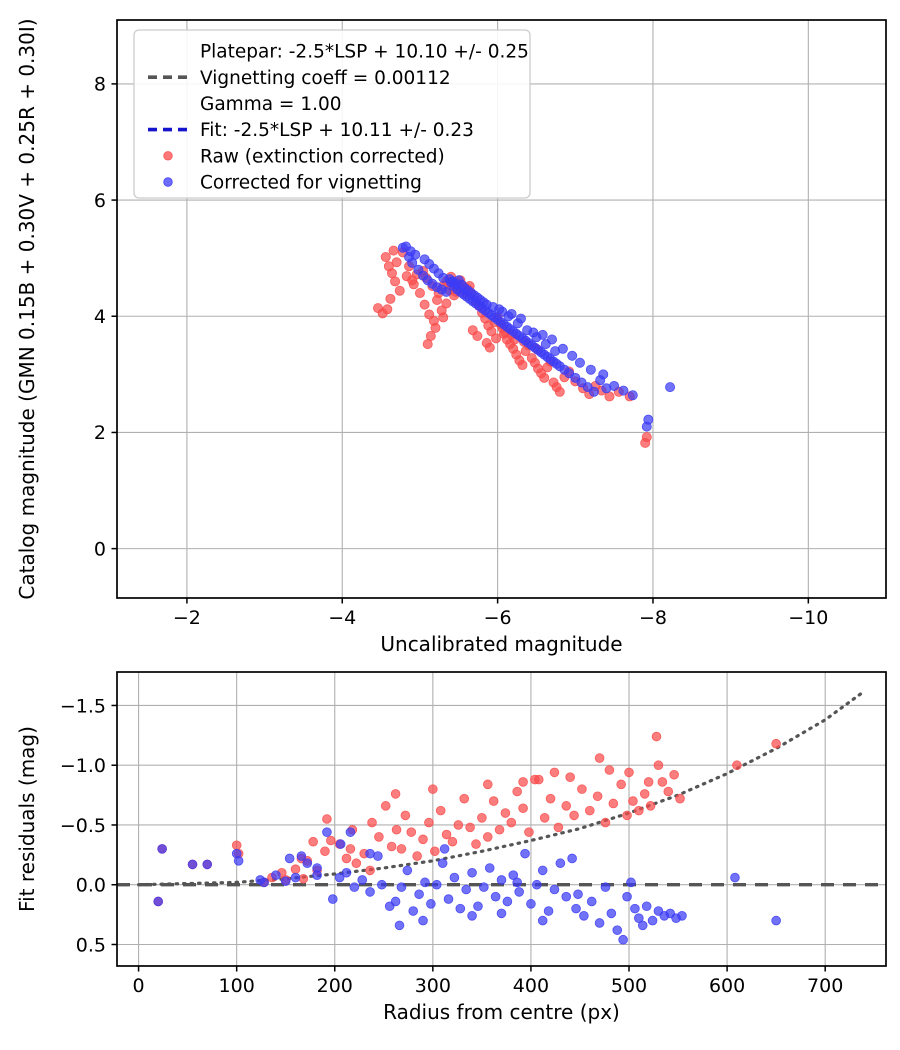 The height and width of the screenshot is (1050, 900). I want to click on legend-box, so click(332, 114).